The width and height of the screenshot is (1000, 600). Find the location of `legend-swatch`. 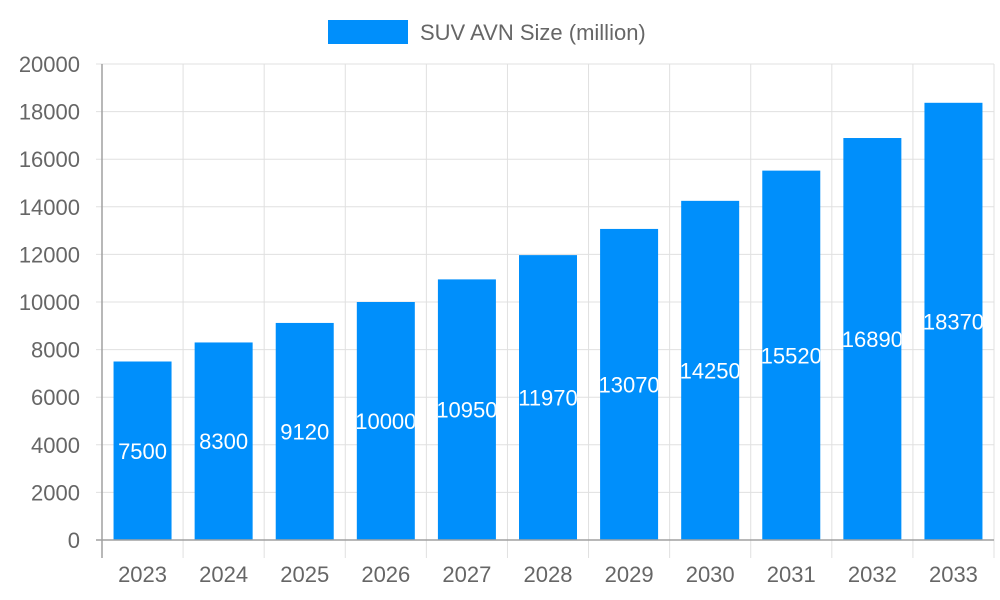

legend-swatch is located at coordinates (368, 32).